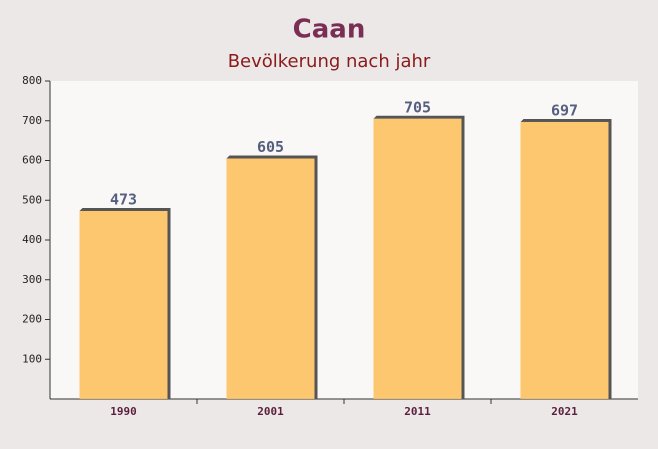 This screenshot has height=449, width=658. Describe the element at coordinates (564, 110) in the screenshot. I see `value-label: 697` at that location.